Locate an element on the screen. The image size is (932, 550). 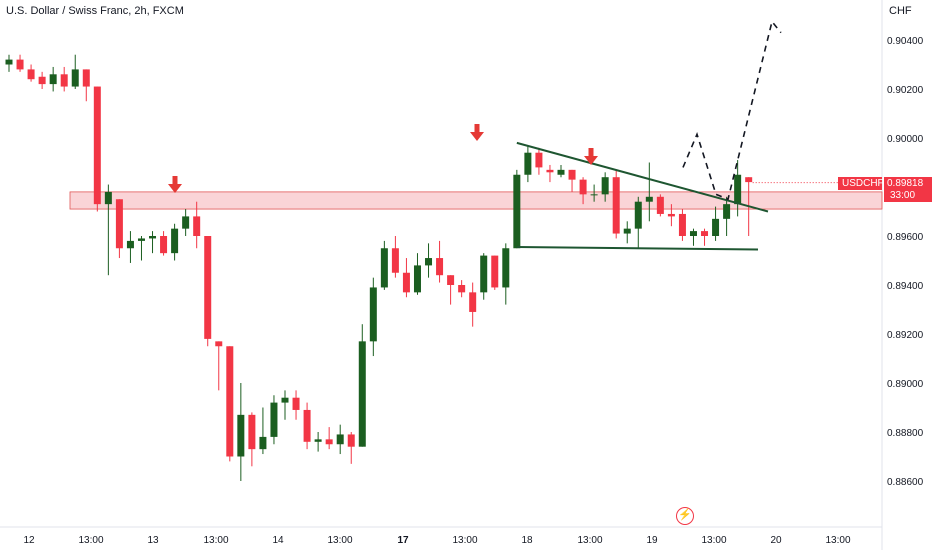
tradingview-logo-icon: ⚡ is located at coordinates (685, 516).